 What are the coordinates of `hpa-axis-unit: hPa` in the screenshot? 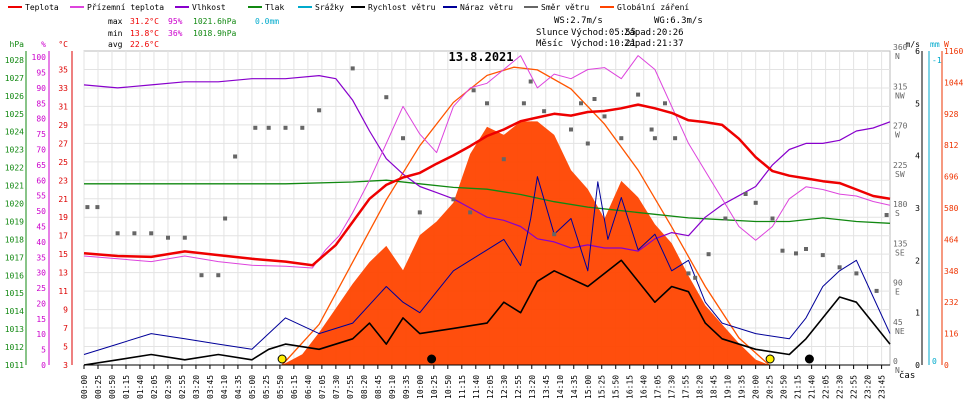 It's located at (17, 44).